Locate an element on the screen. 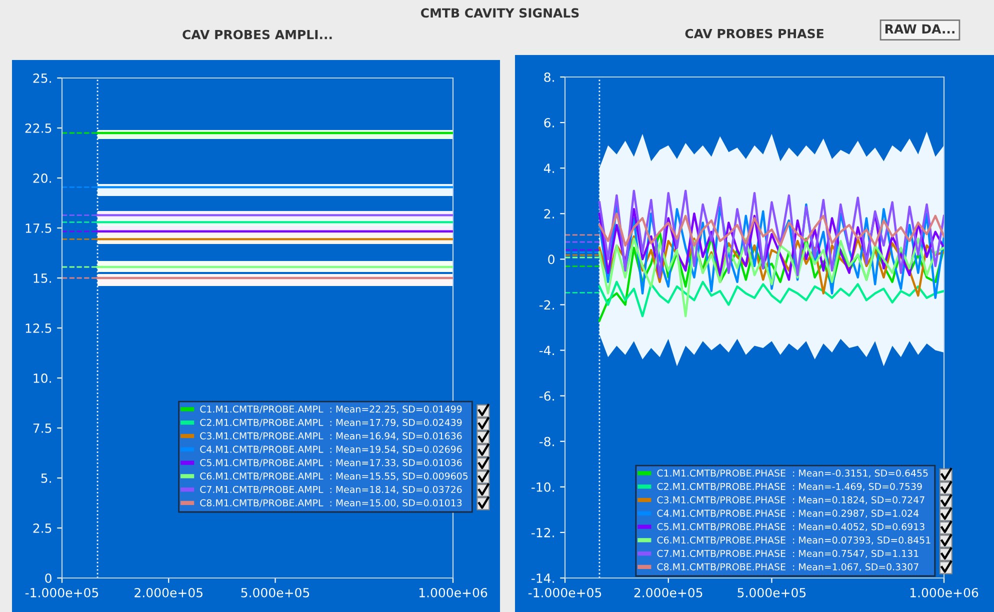 The image size is (994, 612). legend-label: C2.M1.CMTB/PROBE.PHASE : Mean=-1.469, SD=0.7539 is located at coordinates (789, 487).